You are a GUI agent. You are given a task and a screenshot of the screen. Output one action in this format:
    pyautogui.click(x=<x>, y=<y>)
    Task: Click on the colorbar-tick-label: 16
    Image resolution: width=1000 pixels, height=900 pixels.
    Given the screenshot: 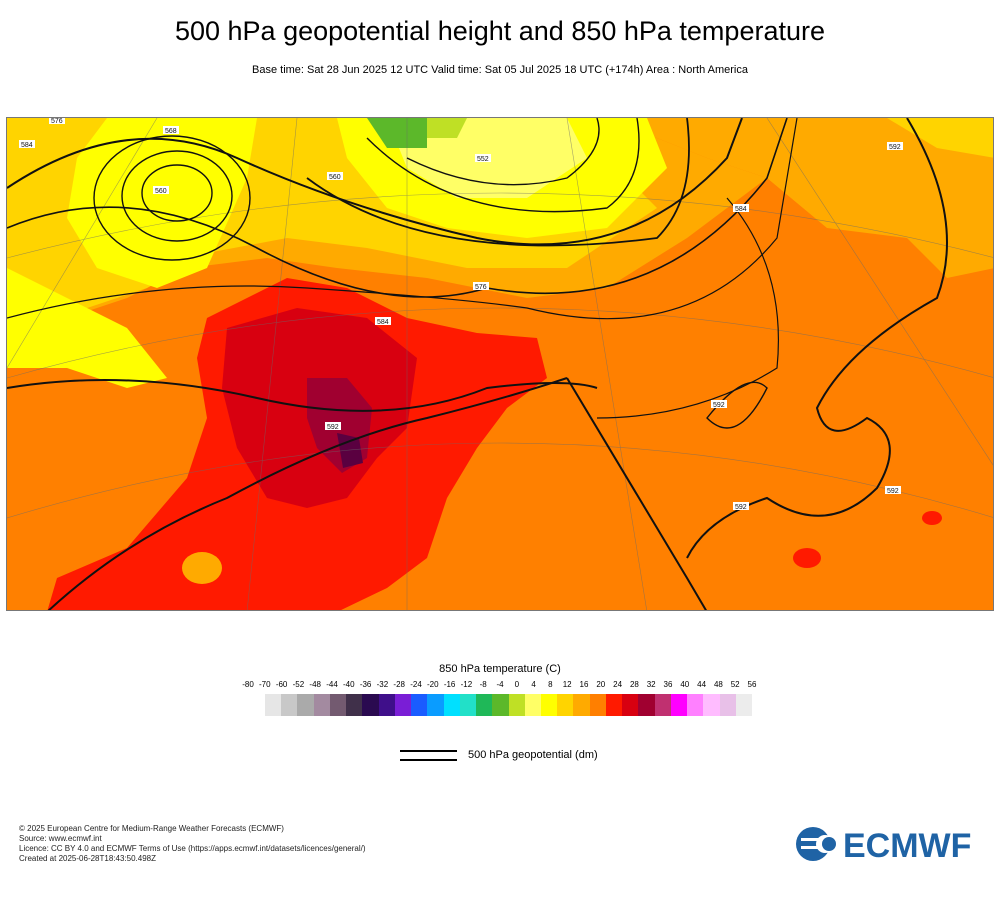 What is the action you would take?
    pyautogui.click(x=584, y=684)
    